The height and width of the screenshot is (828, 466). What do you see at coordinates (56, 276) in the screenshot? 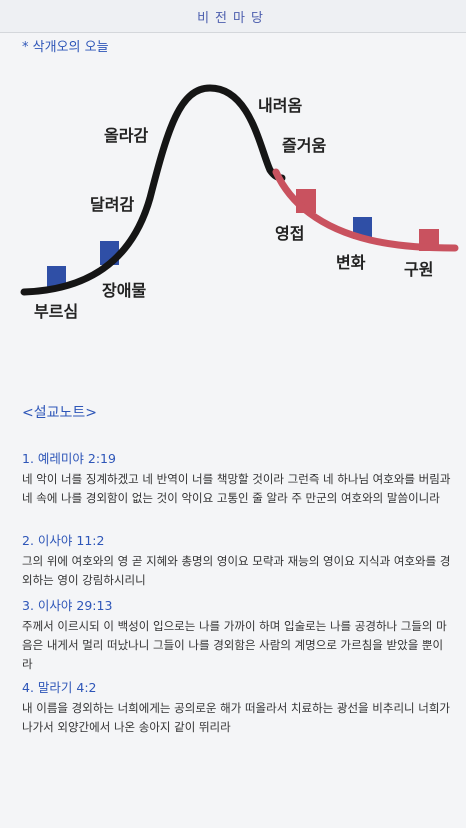
I see `marker-call` at bounding box center [56, 276].